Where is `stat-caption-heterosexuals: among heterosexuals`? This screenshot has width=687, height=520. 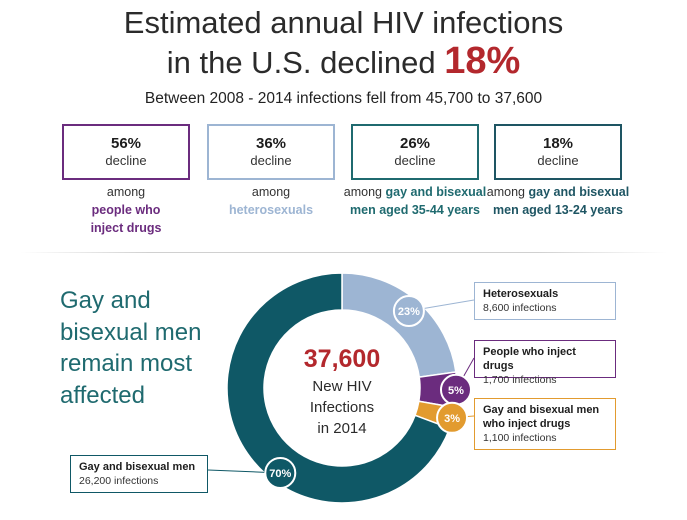 stat-caption-heterosexuals: among heterosexuals is located at coordinates (271, 201).